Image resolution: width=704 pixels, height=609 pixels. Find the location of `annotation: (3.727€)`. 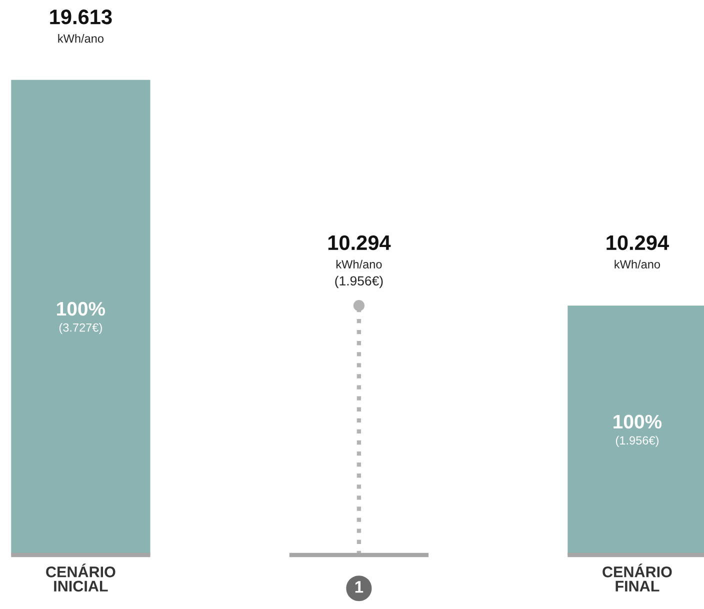

annotation: (3.727€) is located at coordinates (80, 328).